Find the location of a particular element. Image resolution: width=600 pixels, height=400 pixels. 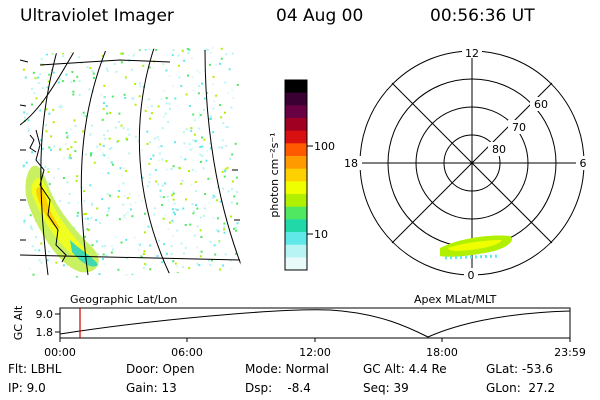

timeline-xtick-1200: 12:00 is located at coordinates (315, 352).